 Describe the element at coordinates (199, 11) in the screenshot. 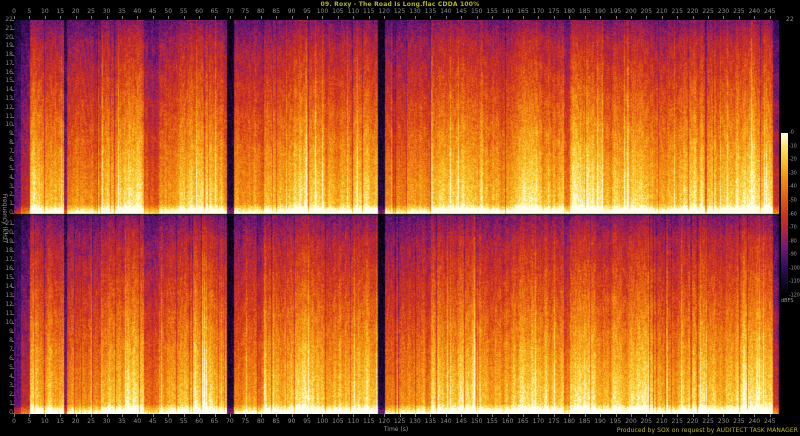

I see `time-tick-label: 60` at that location.